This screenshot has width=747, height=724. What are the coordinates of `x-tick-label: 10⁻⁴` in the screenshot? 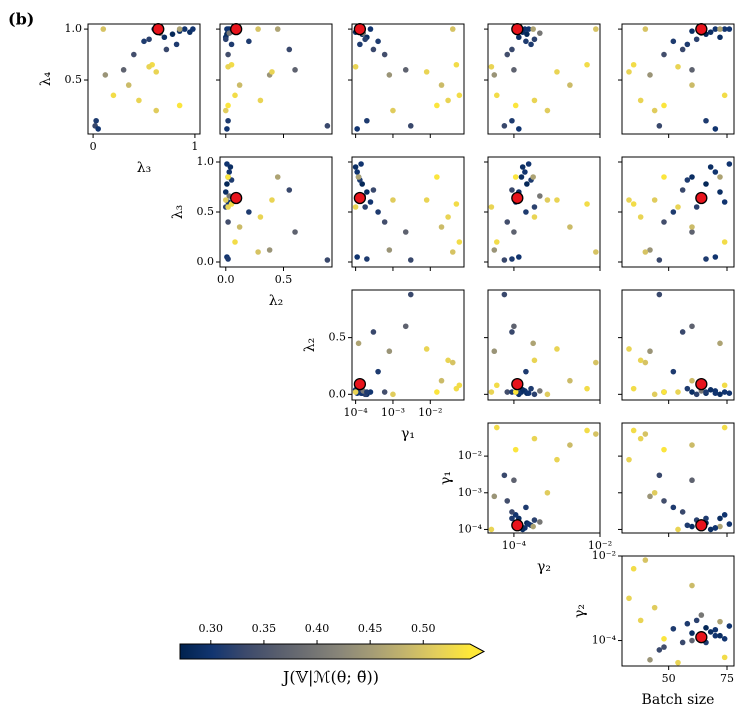 It's located at (514, 545).